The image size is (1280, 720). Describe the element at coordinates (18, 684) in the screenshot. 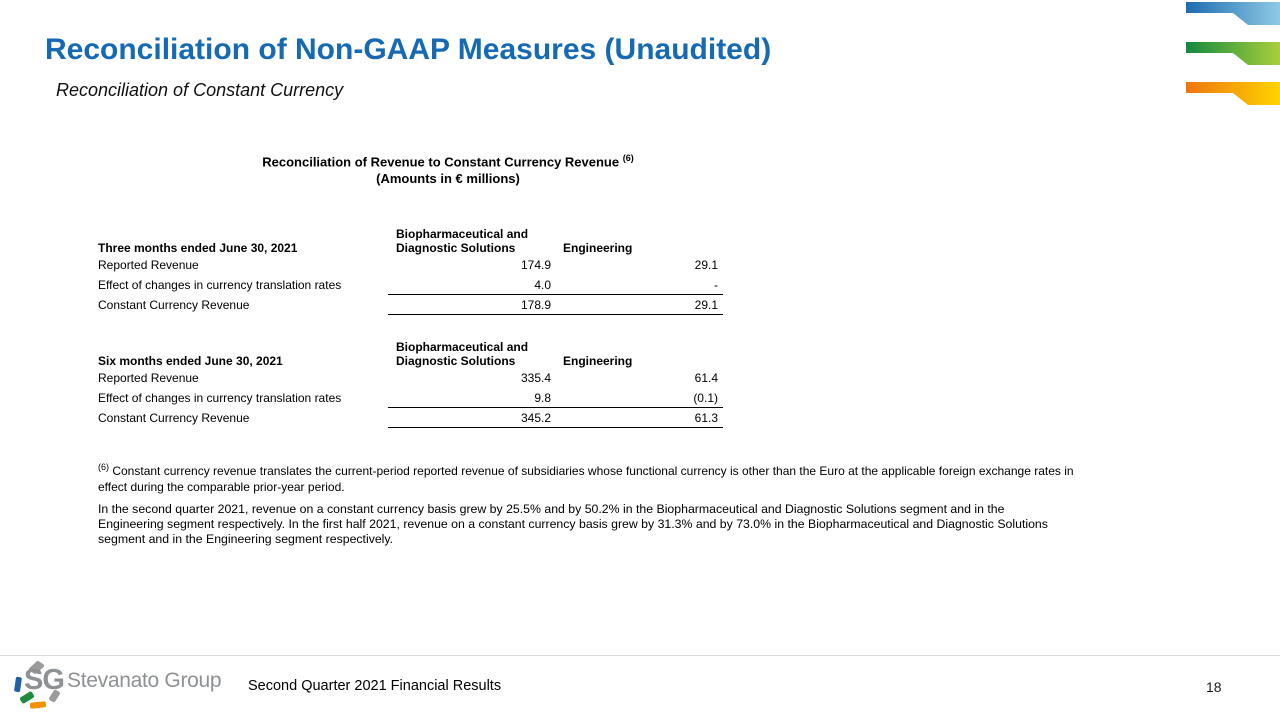

I see `logo-mark-blue-icon` at that location.